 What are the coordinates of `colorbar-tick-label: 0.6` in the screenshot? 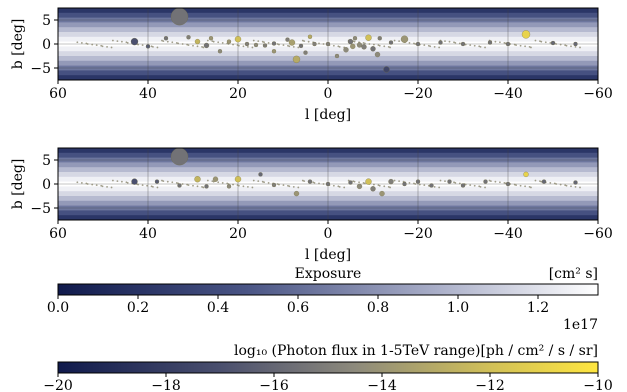 It's located at (298, 308).